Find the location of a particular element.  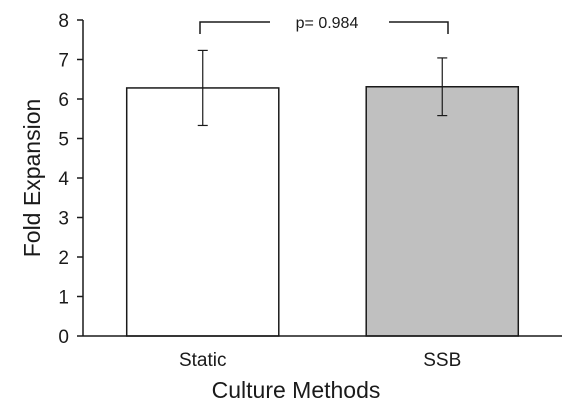

y-tick-label: 5 is located at coordinates (63, 140).